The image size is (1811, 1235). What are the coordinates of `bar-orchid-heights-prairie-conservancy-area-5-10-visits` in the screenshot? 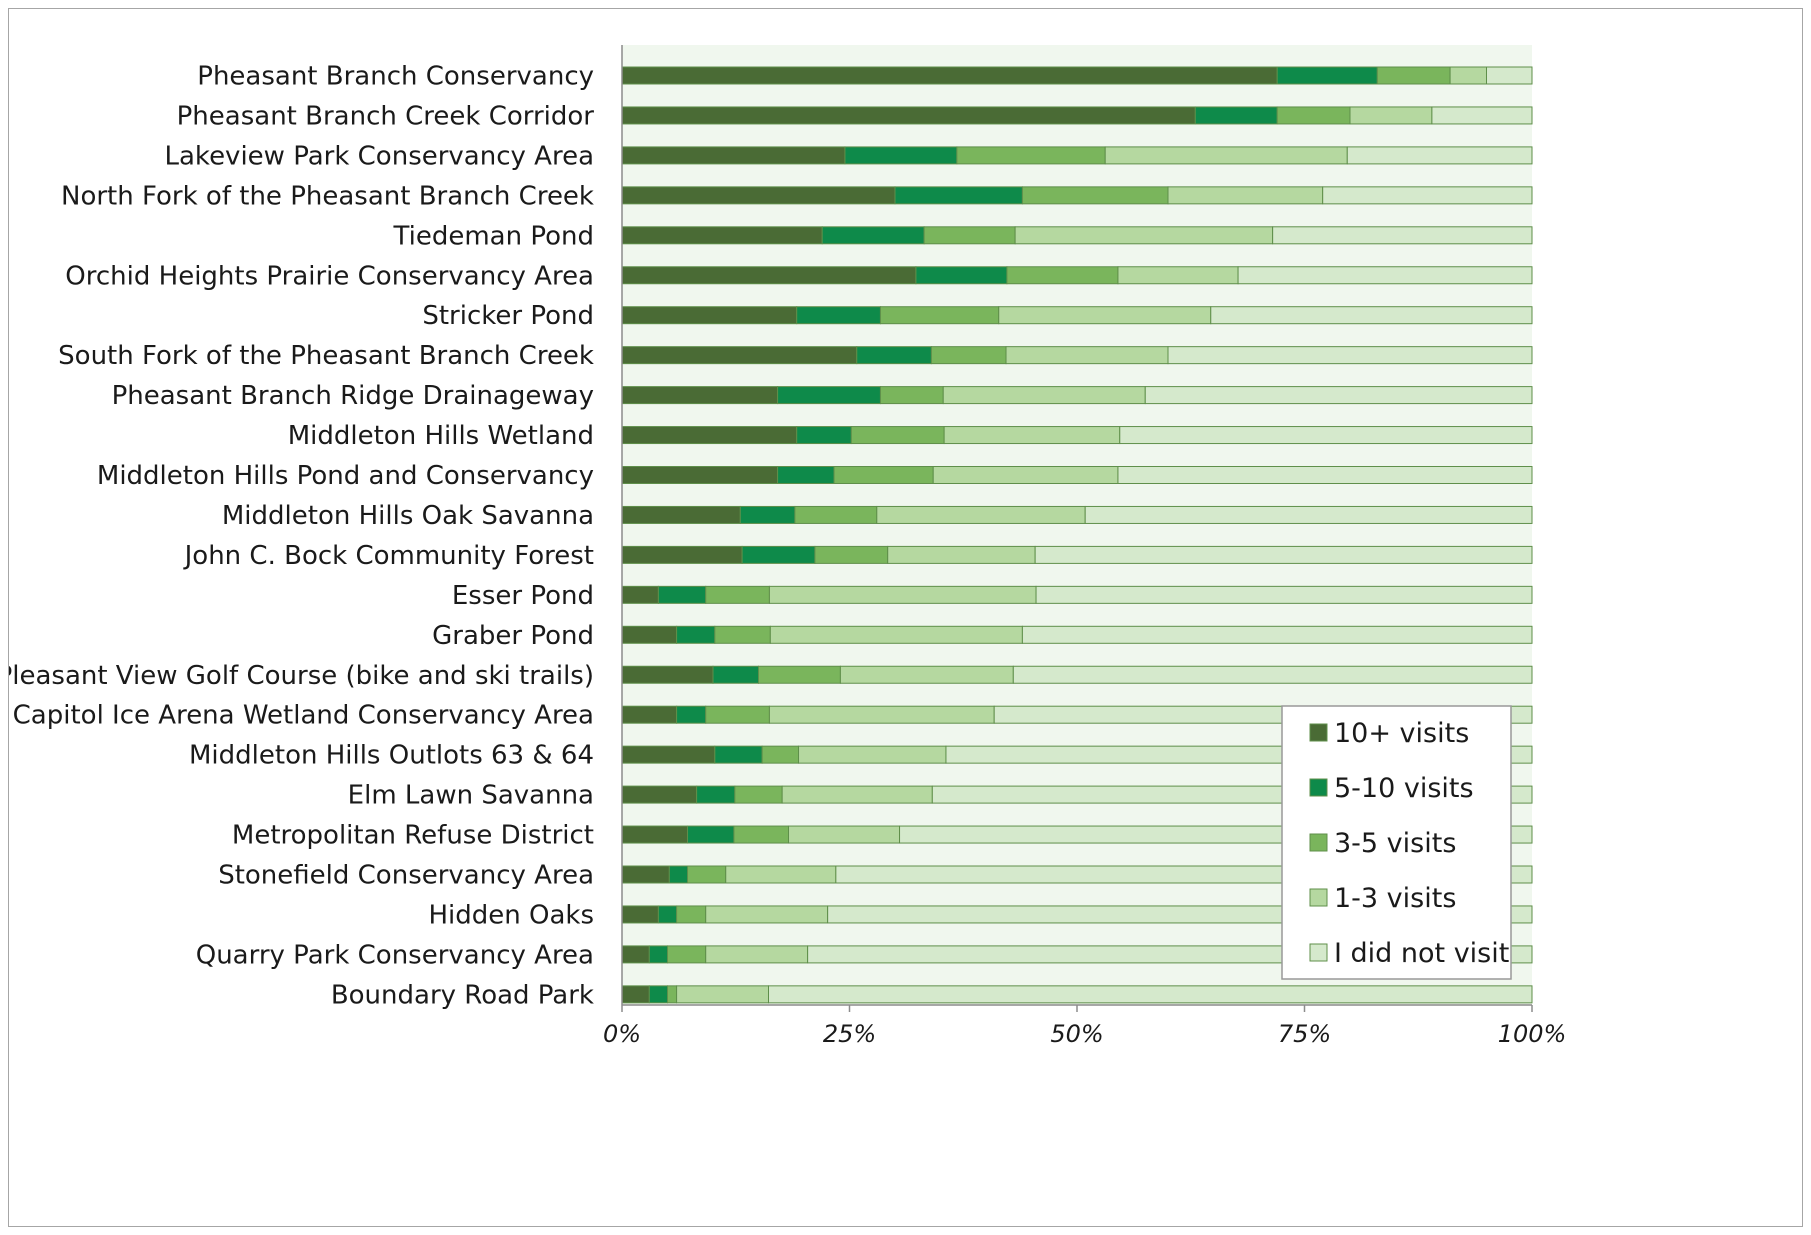 It's located at (961, 275).